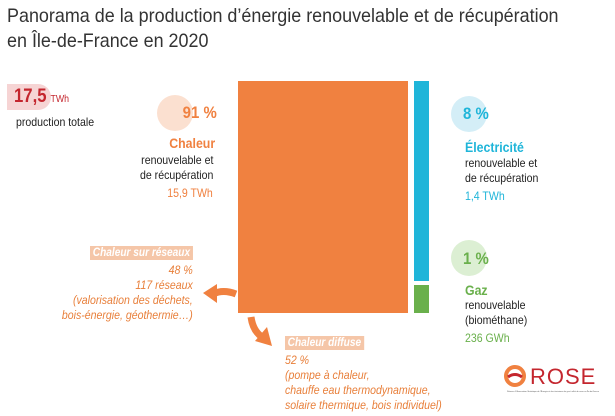  Describe the element at coordinates (190, 193) in the screenshot. I see `chaleur-amount: 15,9 TWh` at that location.